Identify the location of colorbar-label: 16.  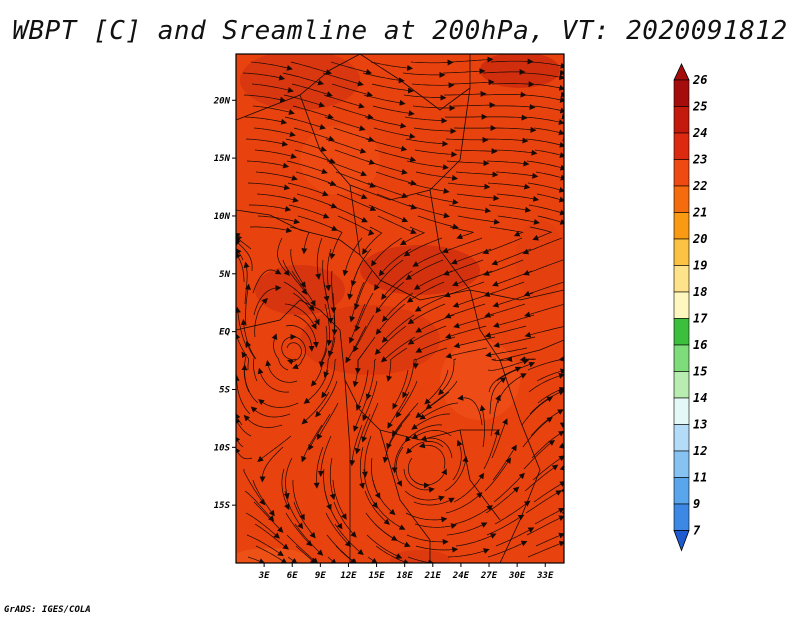
(700, 345).